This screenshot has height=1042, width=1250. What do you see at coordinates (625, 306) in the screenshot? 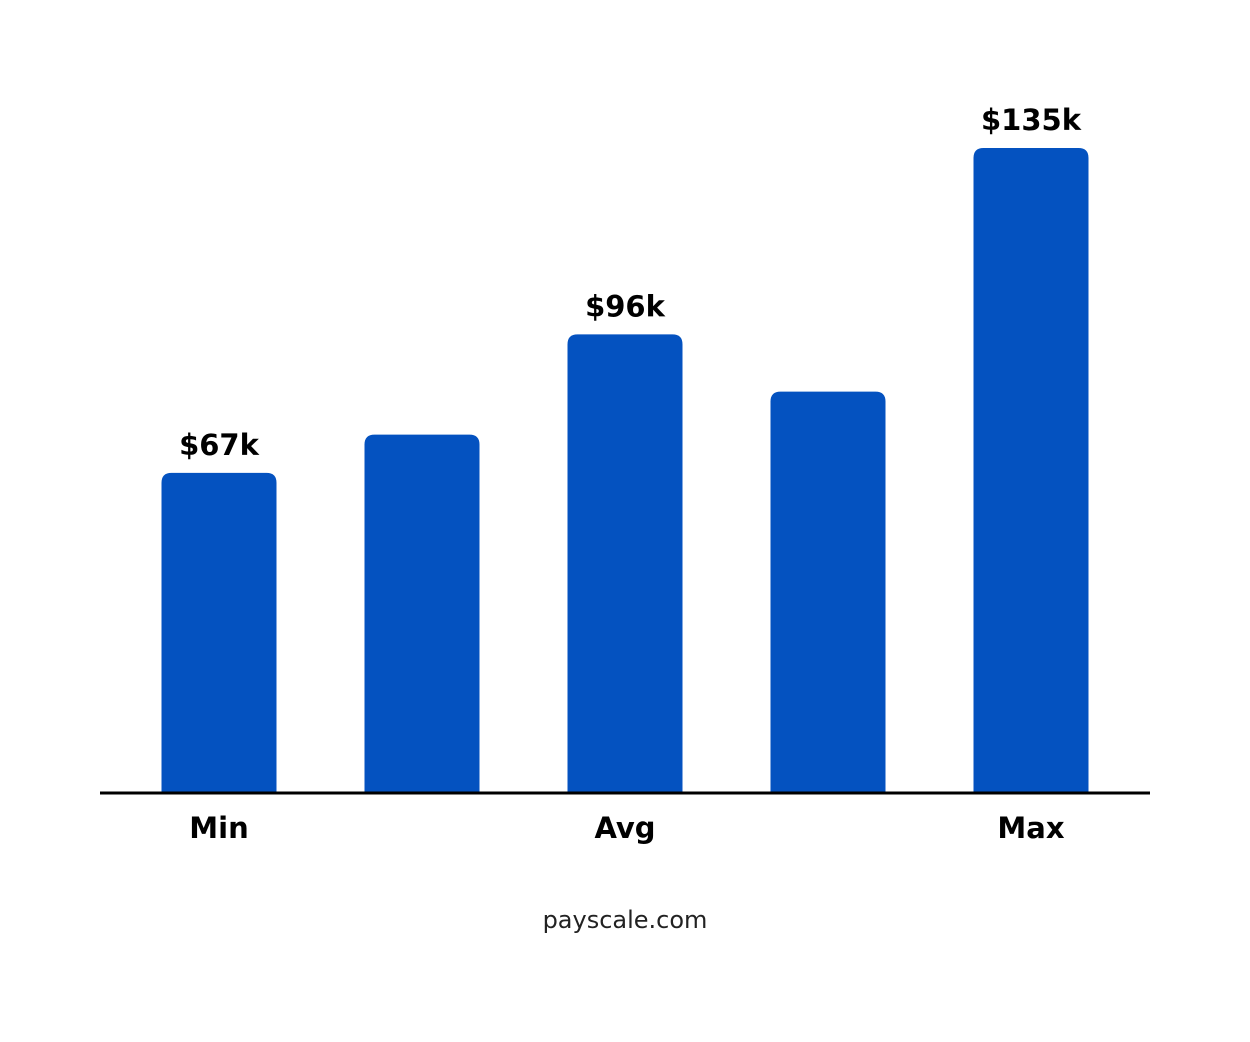
I see `value-label: $96k` at bounding box center [625, 306].